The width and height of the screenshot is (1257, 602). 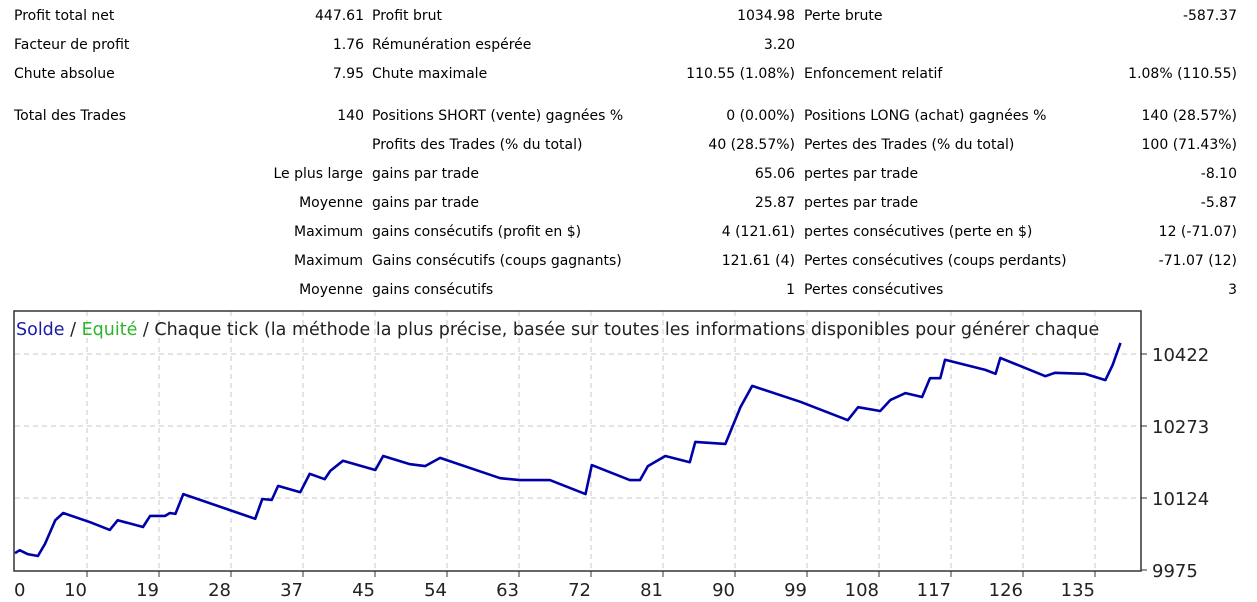 I want to click on stat-value: -5.87, so click(x=1218, y=203).